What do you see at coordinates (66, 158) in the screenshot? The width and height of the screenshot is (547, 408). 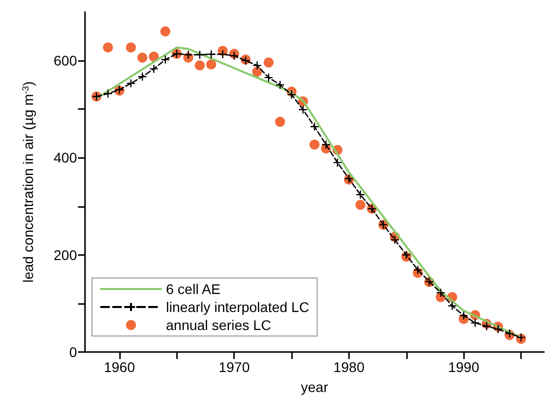 I see `y-tick-label: 400` at bounding box center [66, 158].